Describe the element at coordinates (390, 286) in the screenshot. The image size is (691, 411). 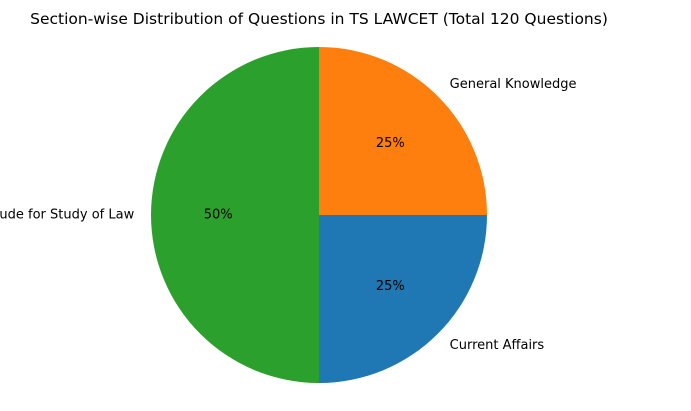
I see `percent-label-current-affairs: 25%` at that location.